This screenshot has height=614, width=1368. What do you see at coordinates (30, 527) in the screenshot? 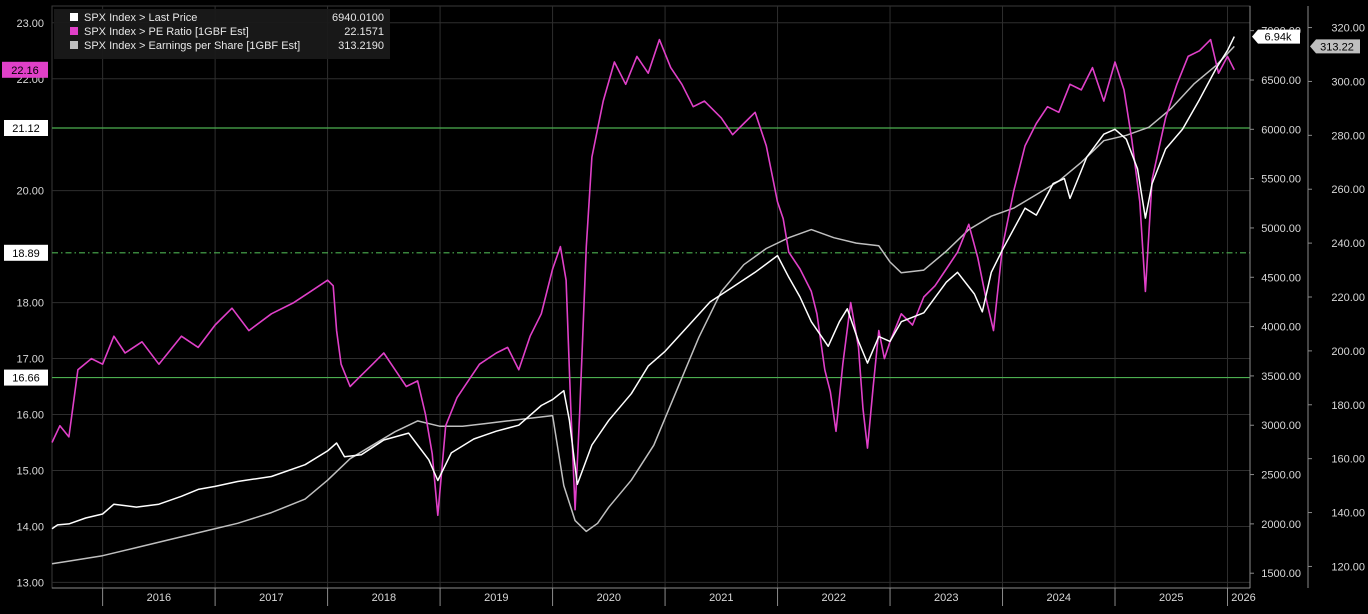
I see `left-tick-label: 14.00` at bounding box center [30, 527].